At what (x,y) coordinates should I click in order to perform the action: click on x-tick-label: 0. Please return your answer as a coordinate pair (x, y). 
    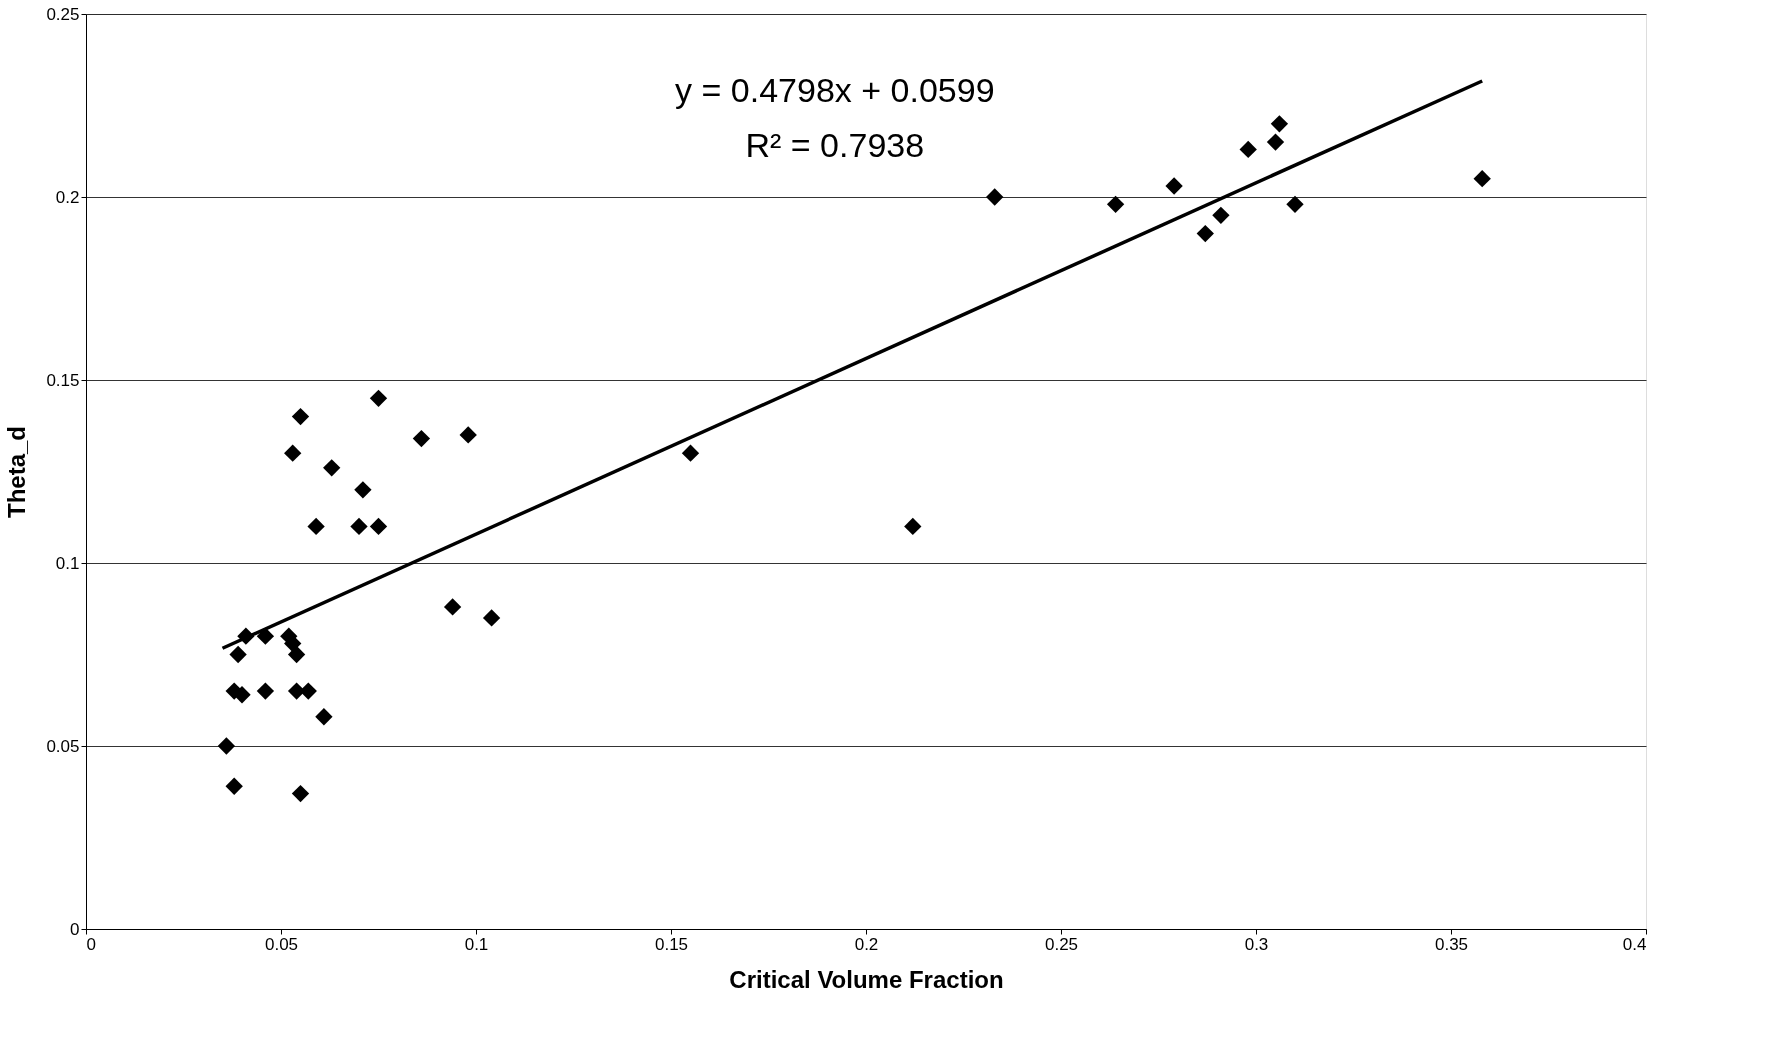
    Looking at the image, I should click on (91, 944).